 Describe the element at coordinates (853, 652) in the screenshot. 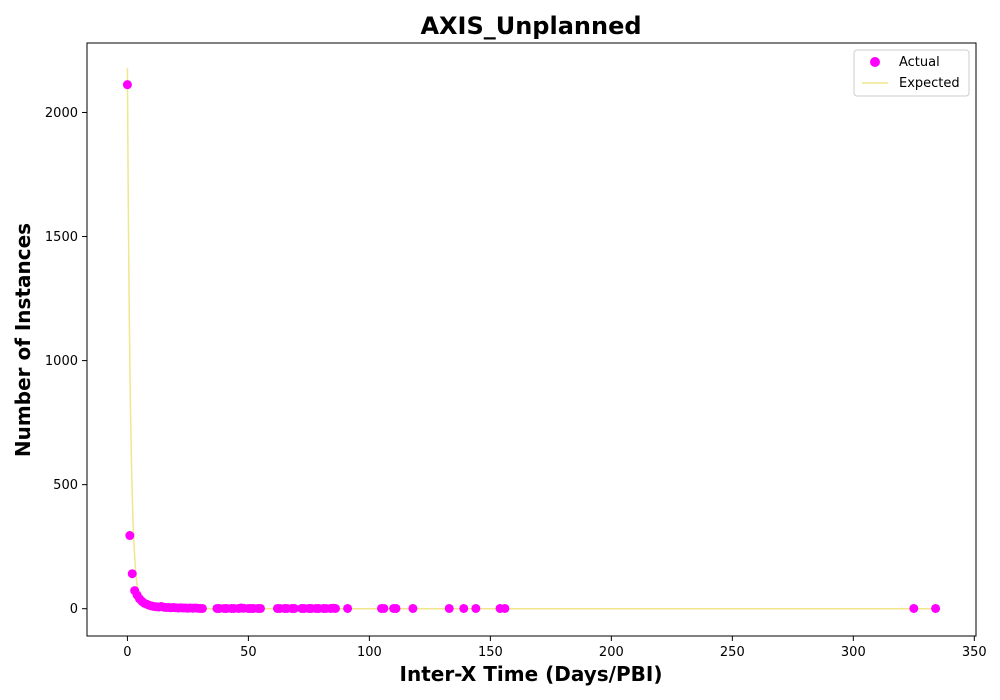

I see `x-tick-label: 300` at that location.